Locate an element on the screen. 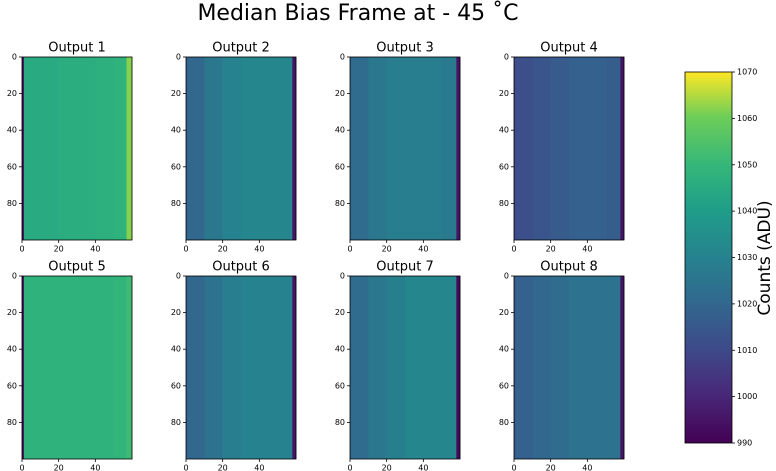 The height and width of the screenshot is (471, 776). colorbar-tick-label: 1040 is located at coordinates (747, 211).